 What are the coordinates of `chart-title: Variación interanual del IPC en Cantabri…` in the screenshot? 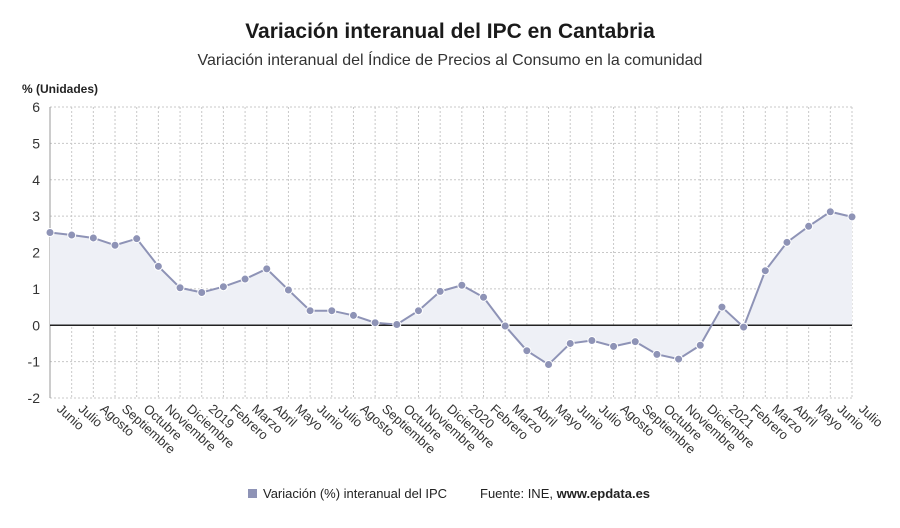 It's located at (450, 31).